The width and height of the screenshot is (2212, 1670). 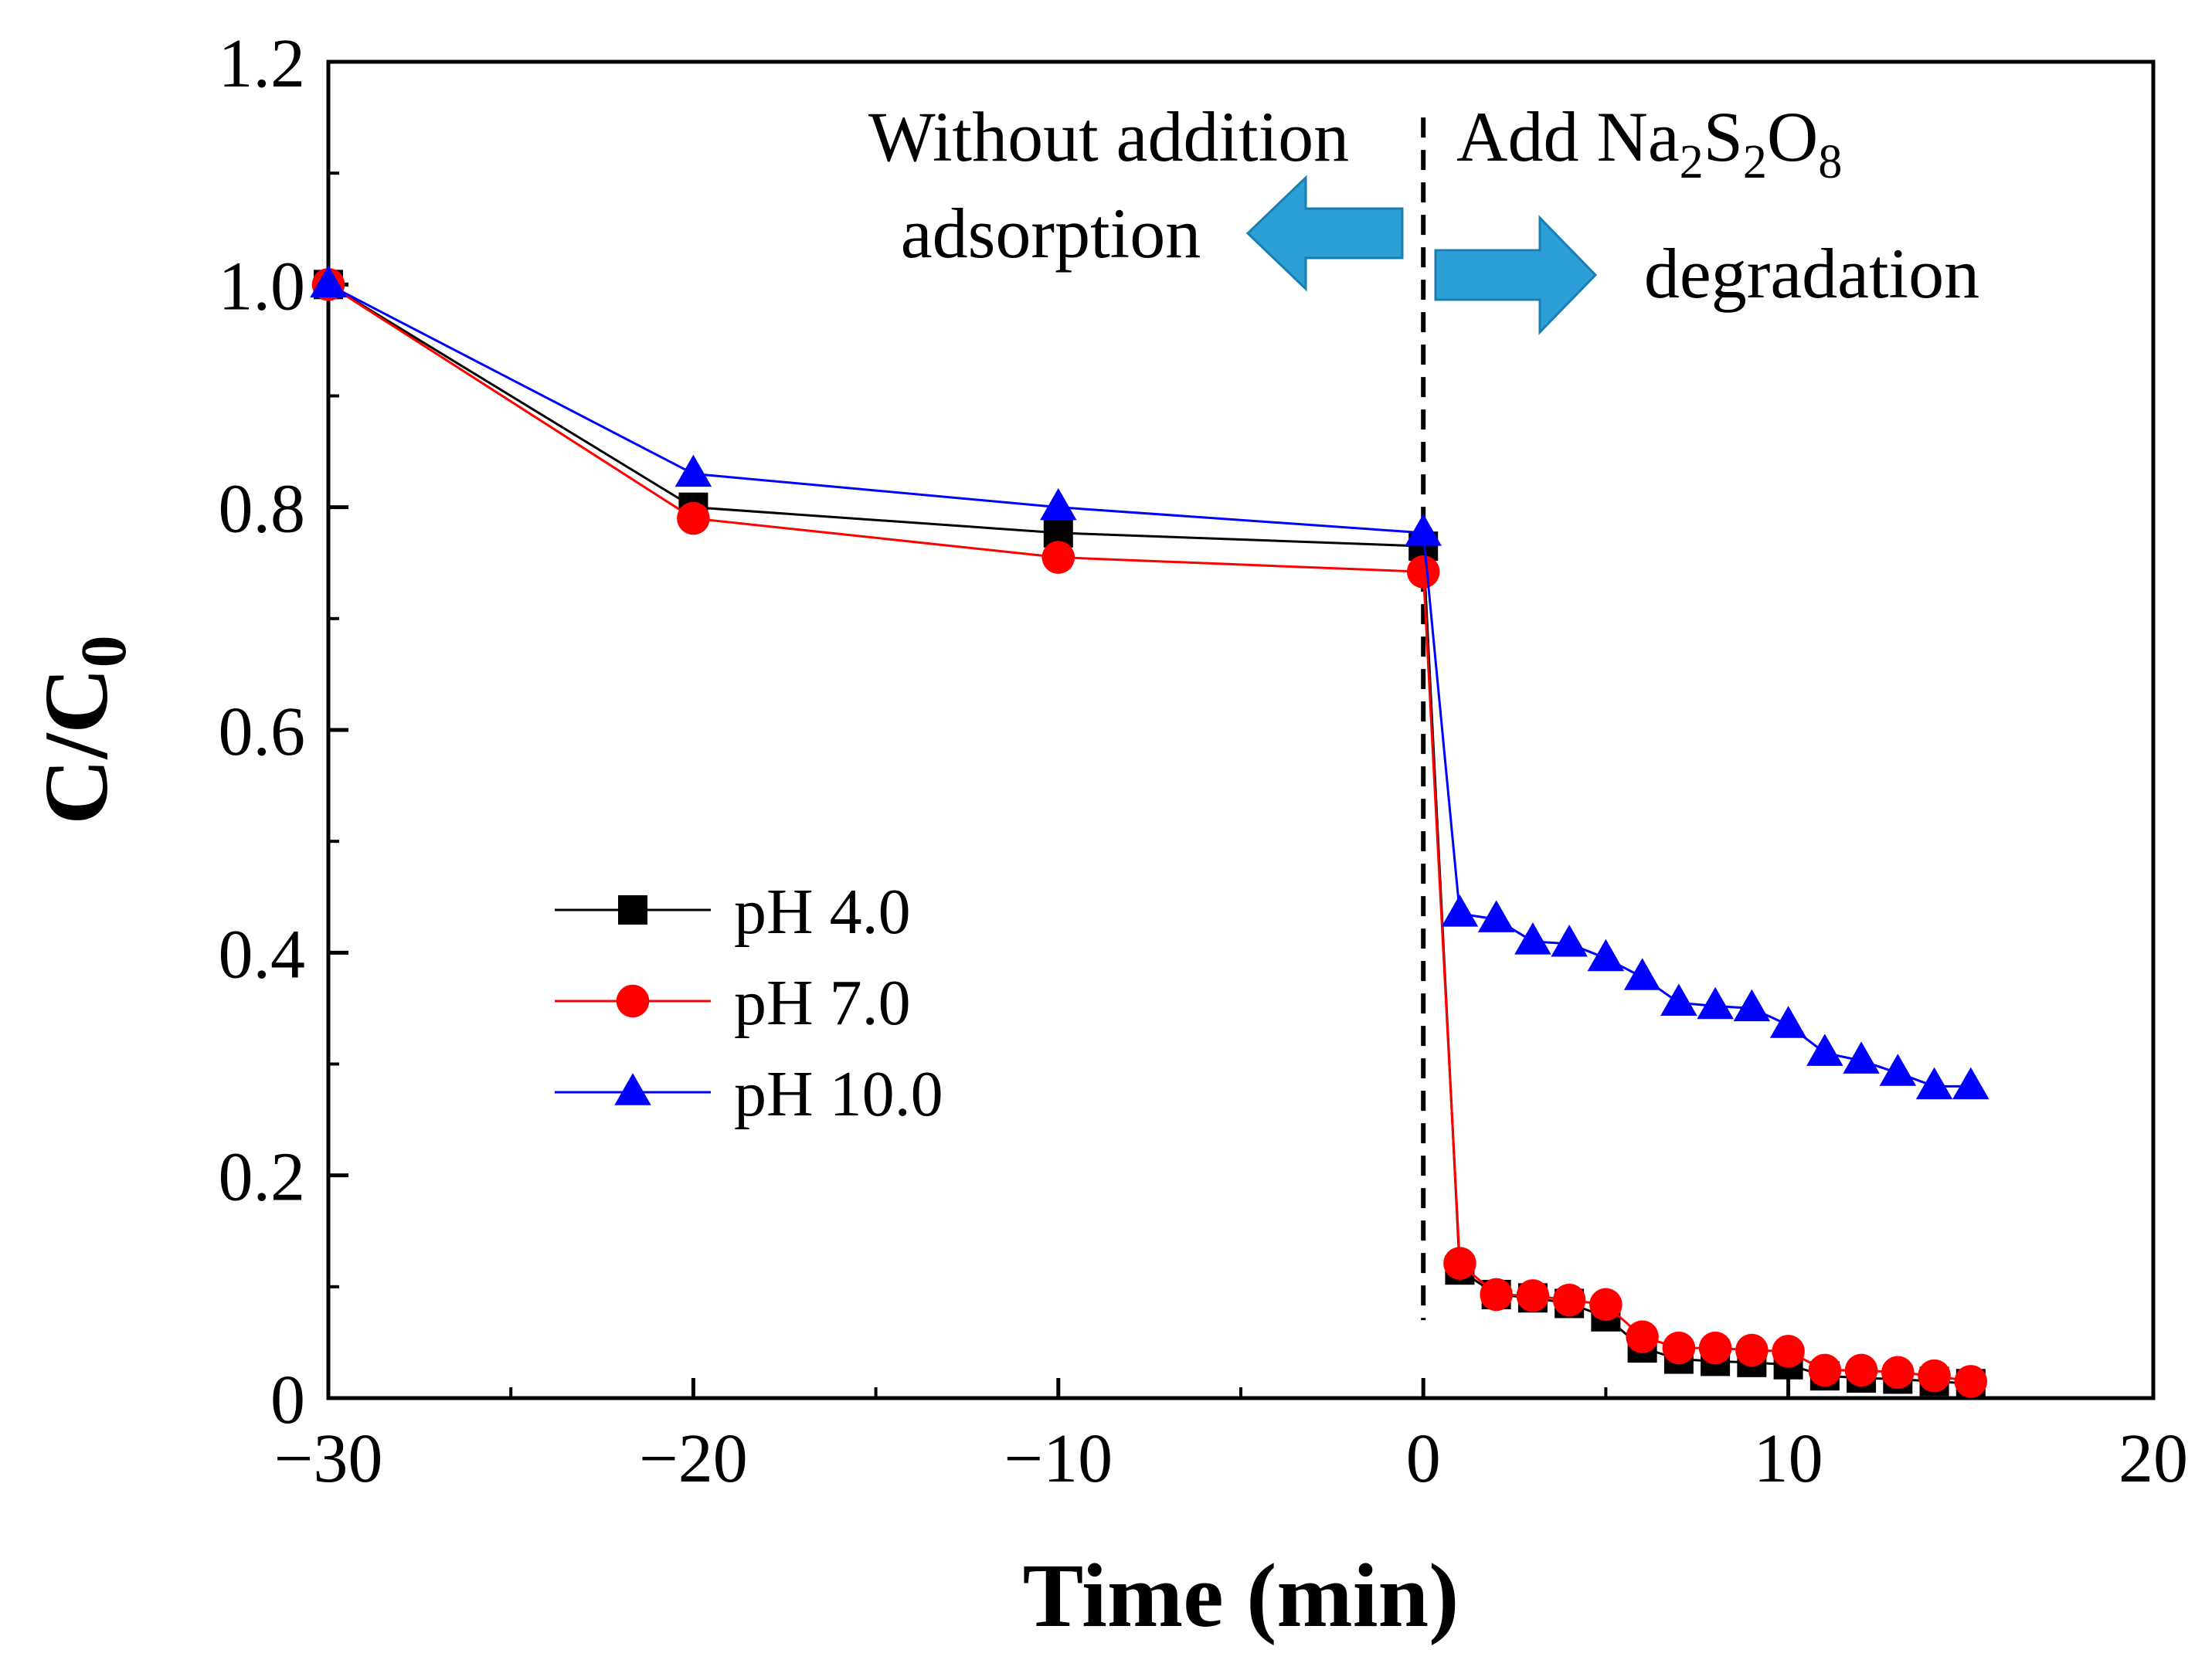 What do you see at coordinates (1324, 234) in the screenshot?
I see `arrow-left-icon` at bounding box center [1324, 234].